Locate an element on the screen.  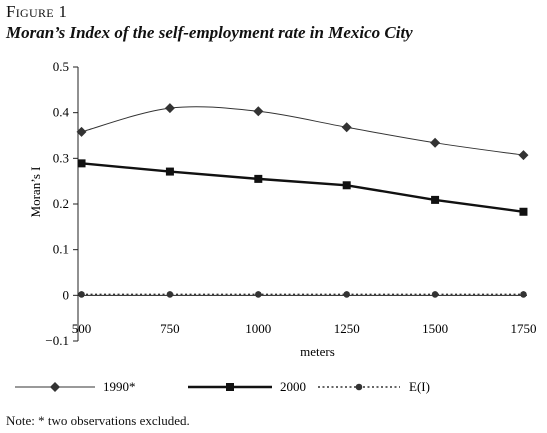
x-tick-label: 1250 is located at coordinates (347, 328).